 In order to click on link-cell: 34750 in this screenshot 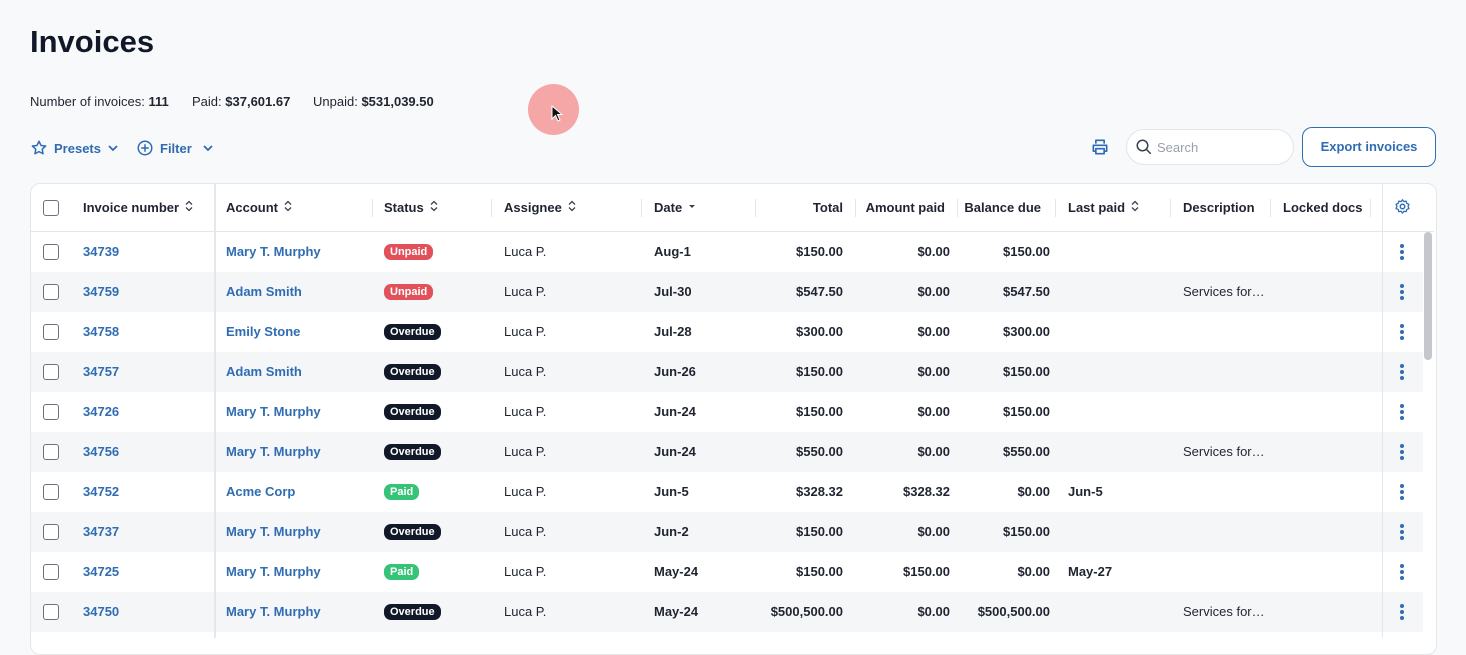, I will do `click(101, 611)`.